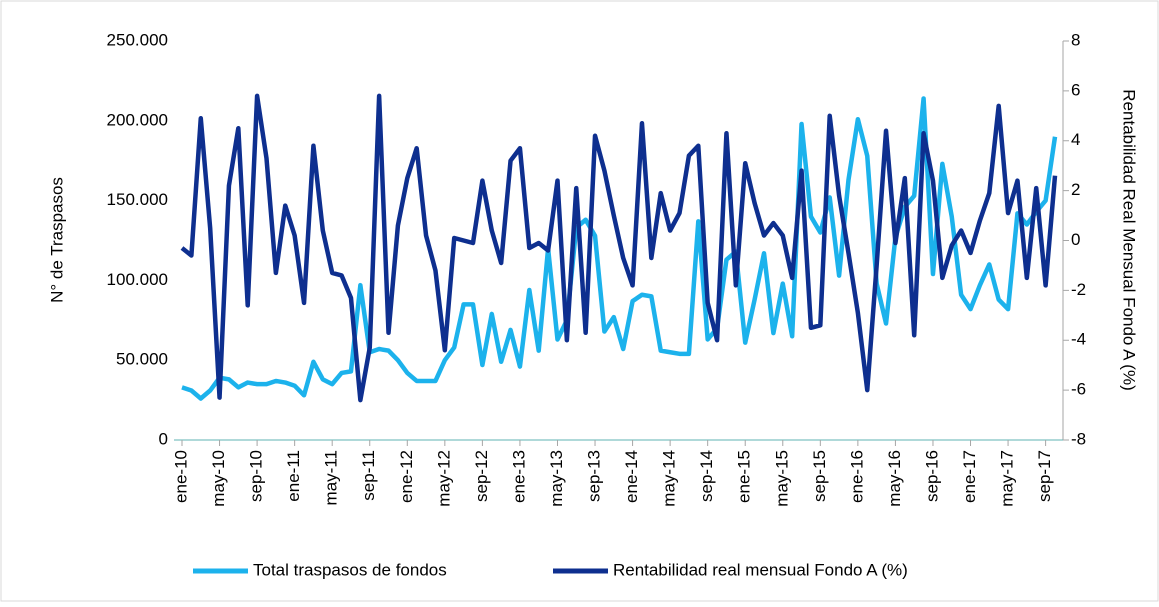 This screenshot has width=1159, height=607. I want to click on x-tick-label: may-15, so click(781, 478).